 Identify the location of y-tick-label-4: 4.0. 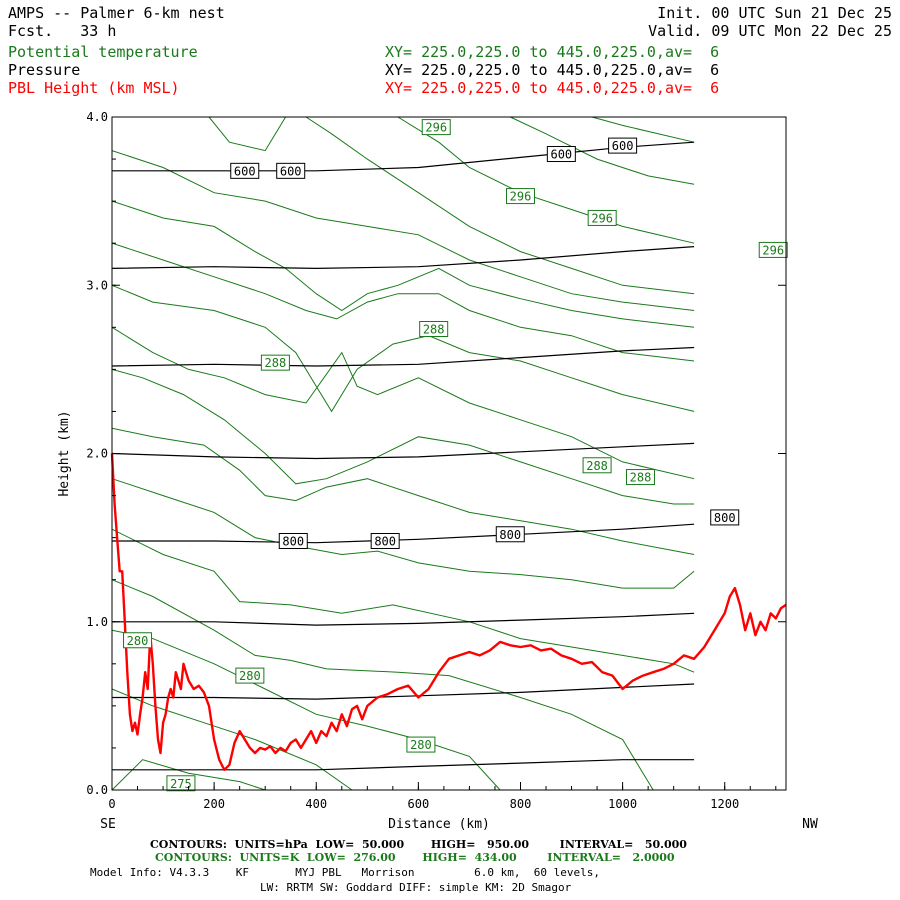
(97, 117).